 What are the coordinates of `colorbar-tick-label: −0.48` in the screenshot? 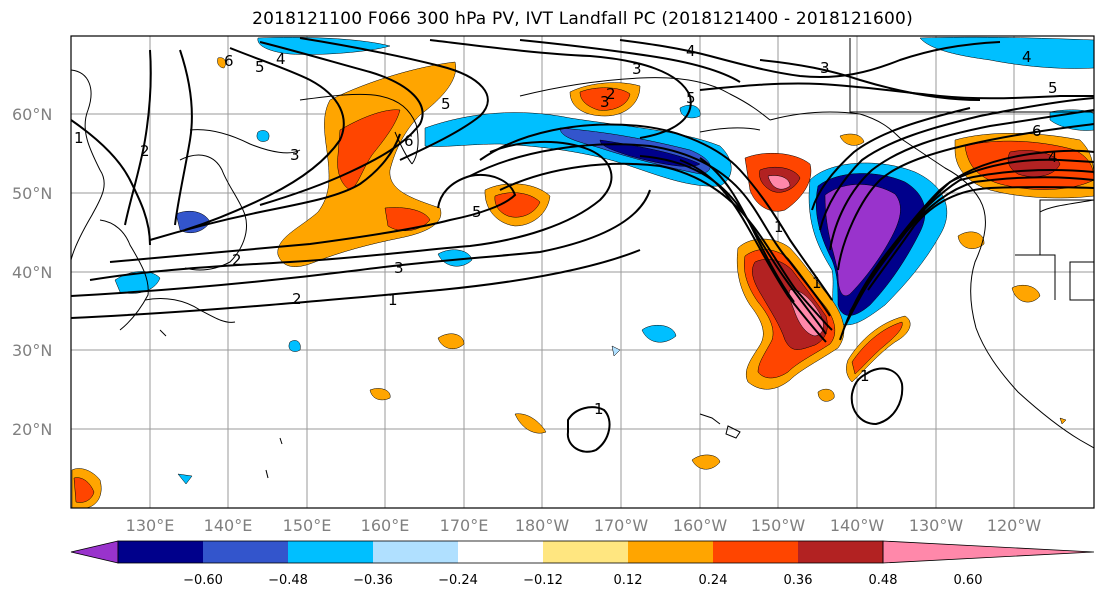 It's located at (288, 580).